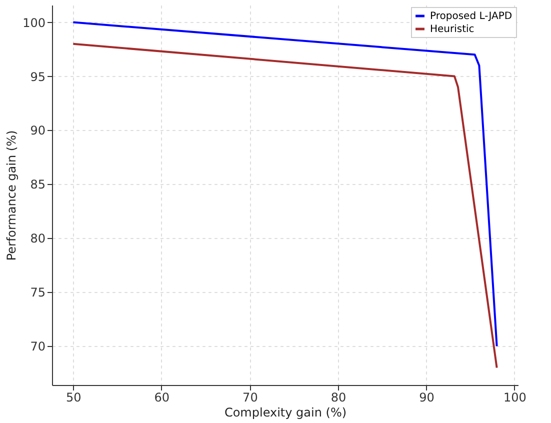 This screenshot has width=551, height=423. Describe the element at coordinates (250, 397) in the screenshot. I see `x-tick-label: 70` at that location.